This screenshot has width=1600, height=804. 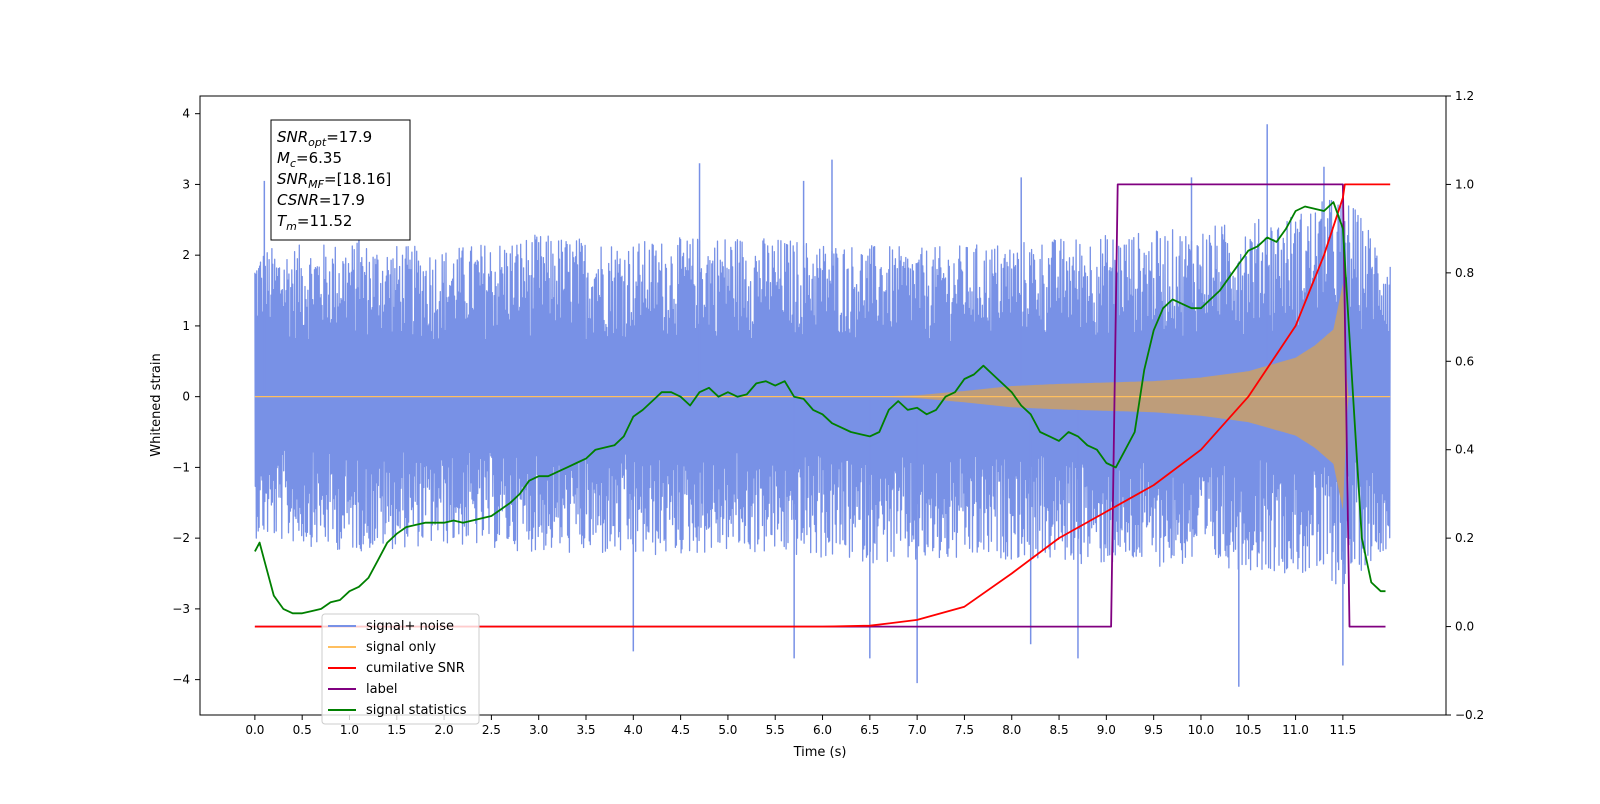 I want to click on annotation-line: Mc=6.35, so click(x=309, y=159).